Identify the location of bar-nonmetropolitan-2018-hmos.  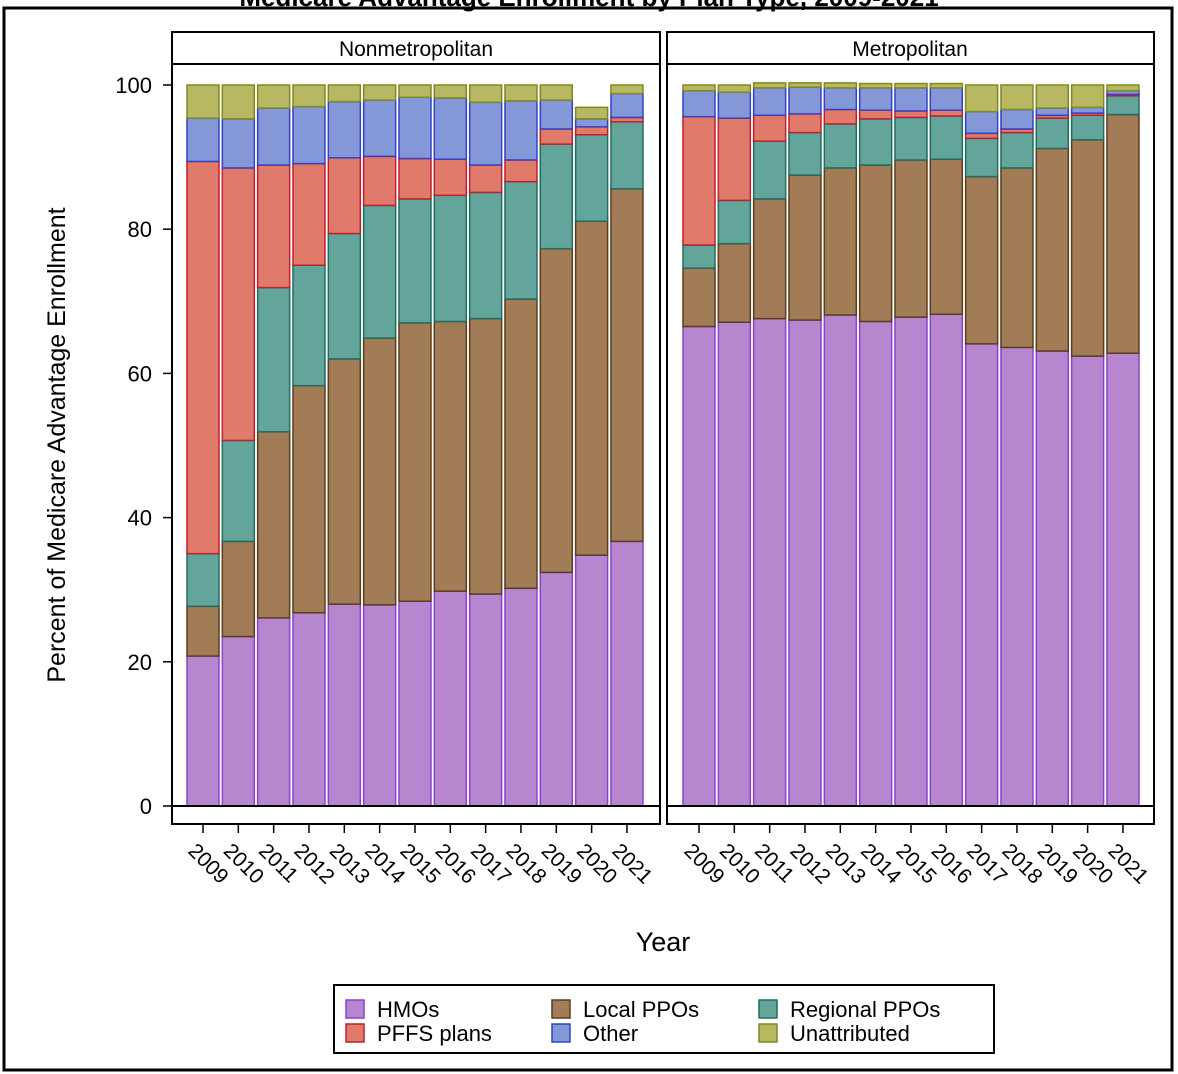
(521, 697).